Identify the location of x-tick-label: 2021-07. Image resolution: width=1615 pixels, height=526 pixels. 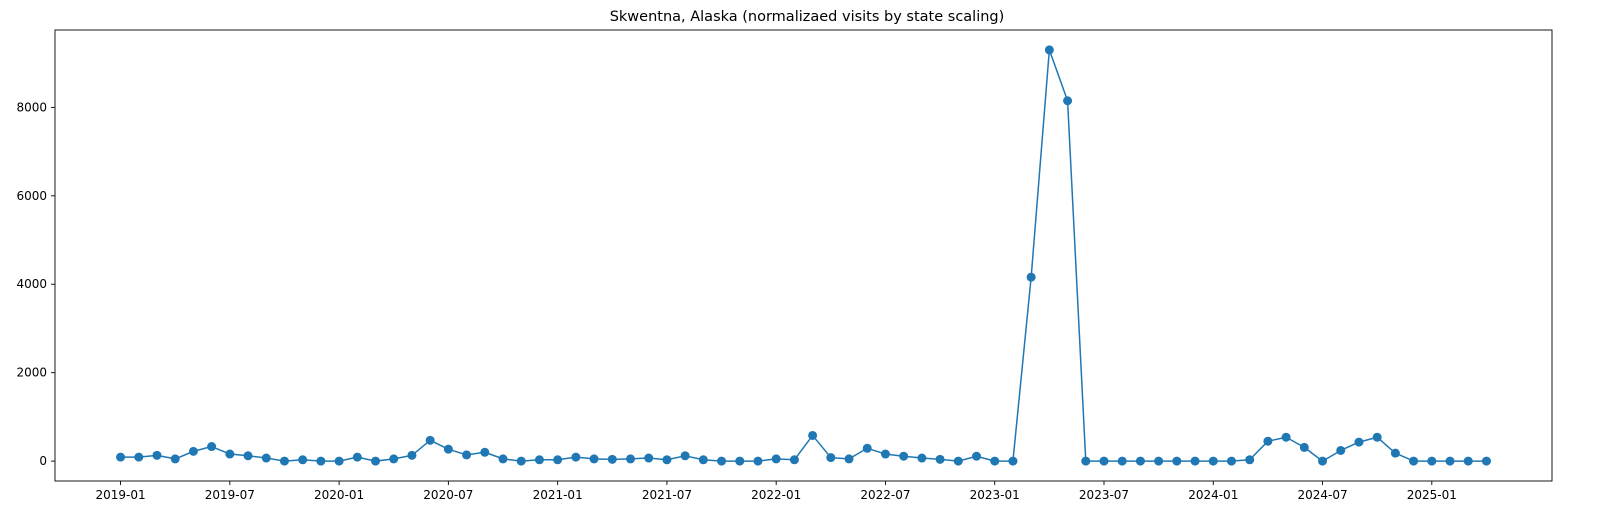
(667, 495).